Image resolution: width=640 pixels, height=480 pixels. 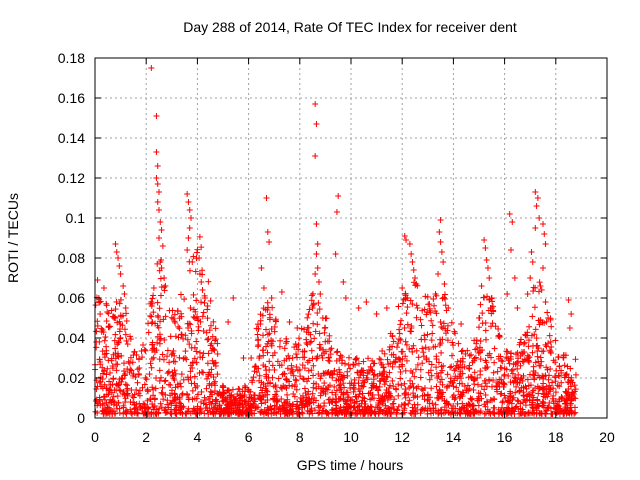 I want to click on y-tick-label: 0.12, so click(x=71, y=178).